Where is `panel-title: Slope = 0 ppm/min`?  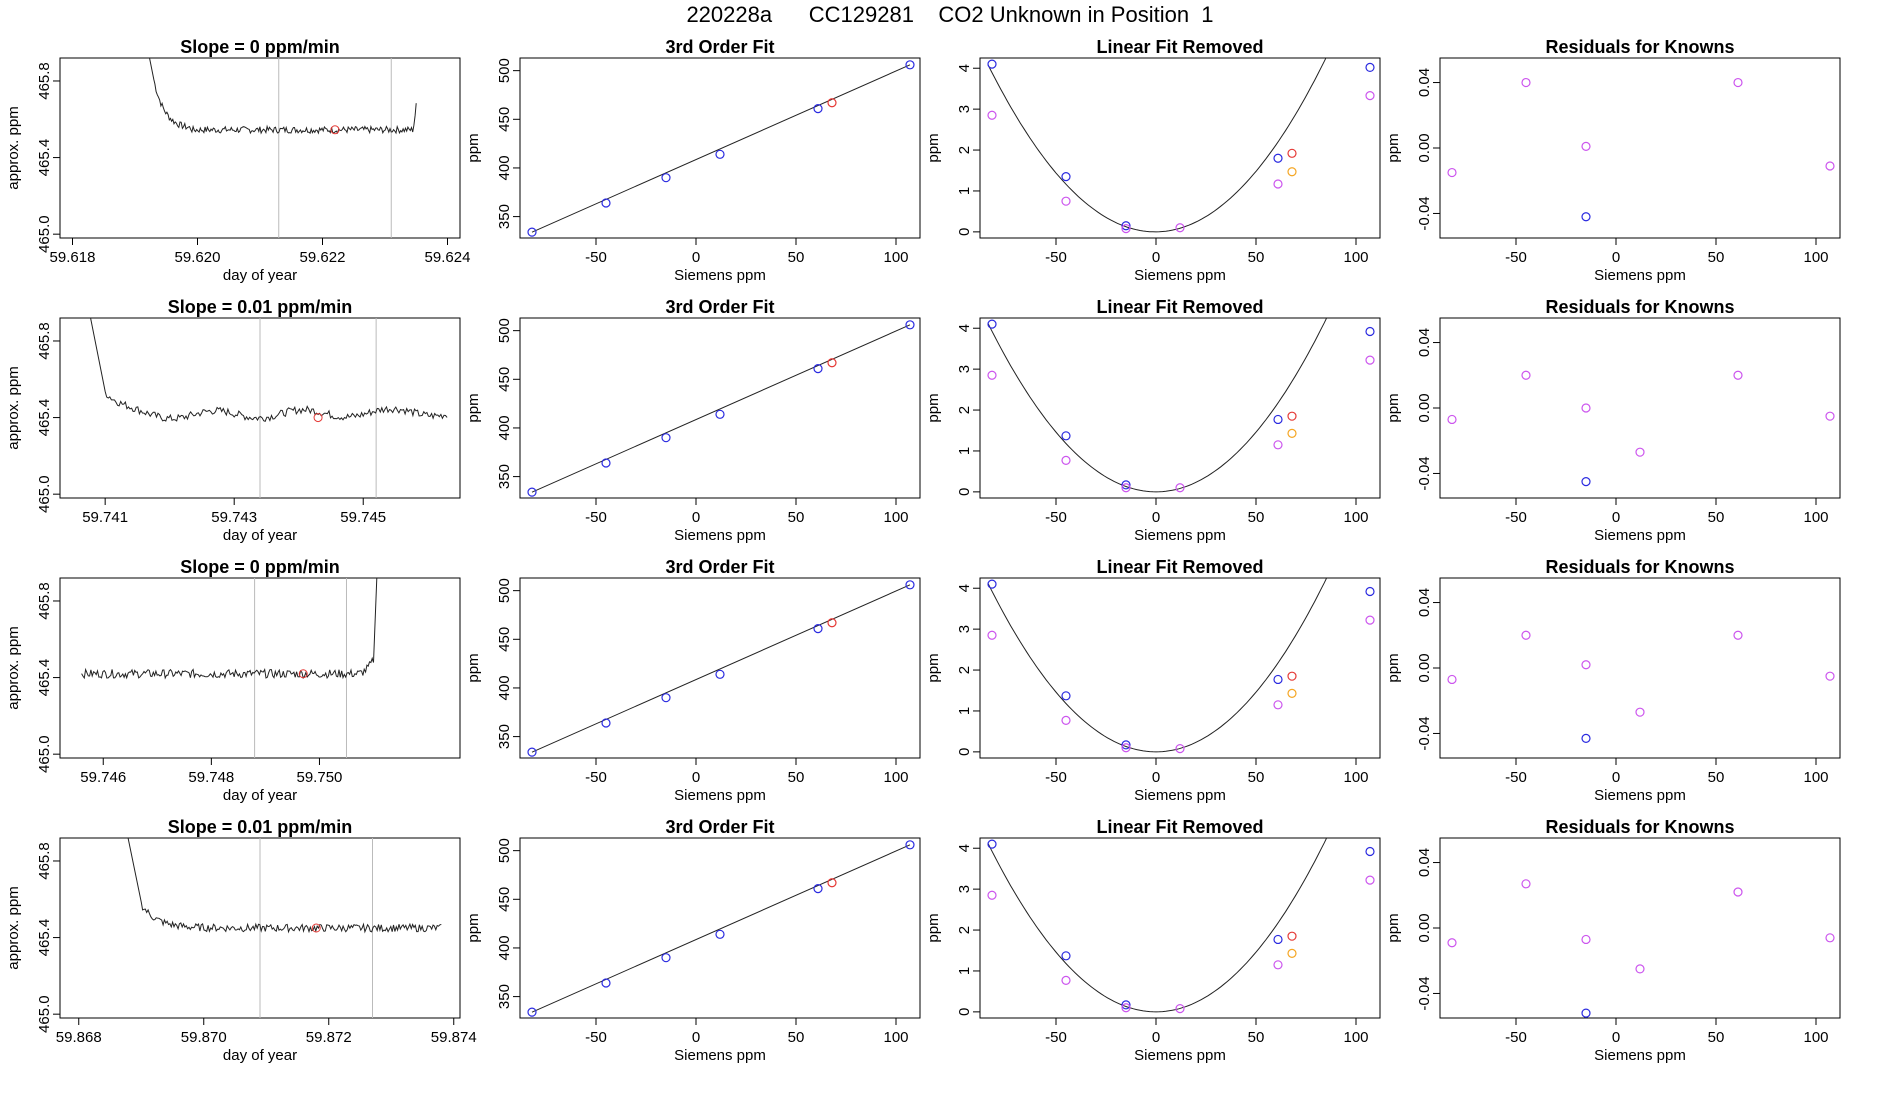
panel-title: Slope = 0 ppm/min is located at coordinates (260, 47).